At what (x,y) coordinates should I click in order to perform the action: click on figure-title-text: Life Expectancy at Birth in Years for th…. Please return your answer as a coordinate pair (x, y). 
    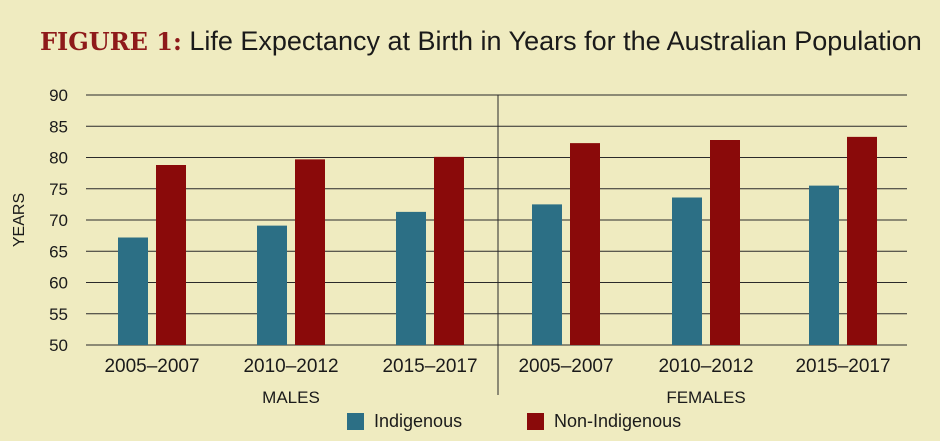
    Looking at the image, I should click on (555, 41).